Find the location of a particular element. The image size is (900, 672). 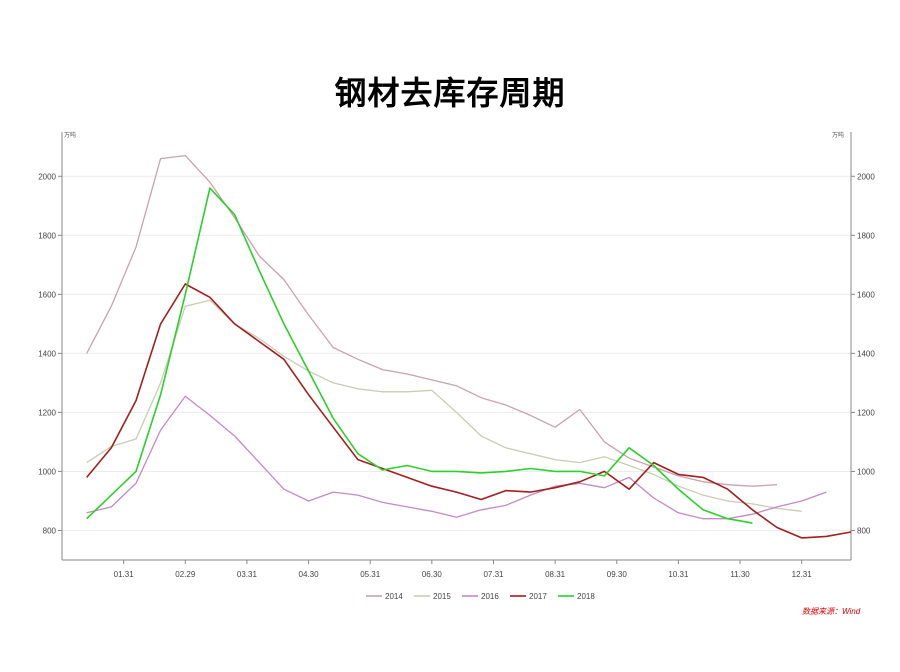

y-tick-label-right: 1800 is located at coordinates (866, 235).